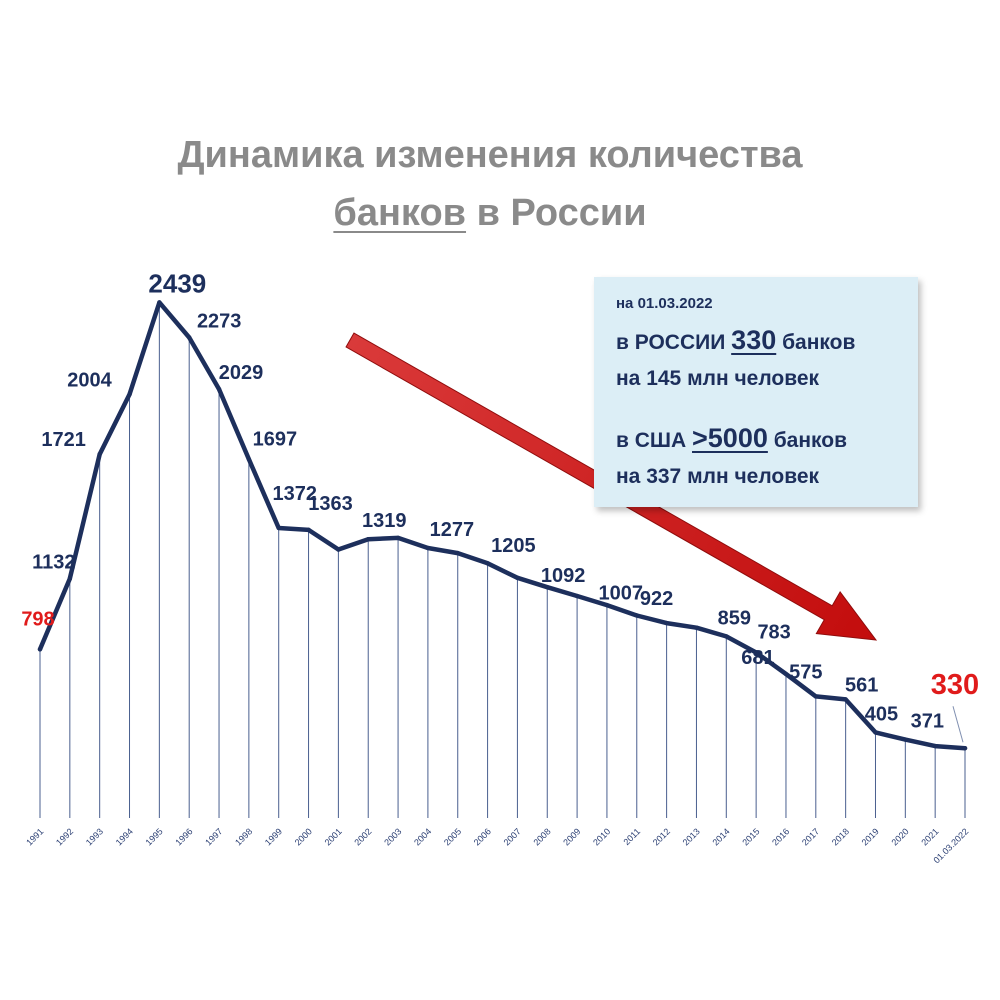  Describe the element at coordinates (362, 836) in the screenshot. I see `x-tick-label: 2002` at that location.